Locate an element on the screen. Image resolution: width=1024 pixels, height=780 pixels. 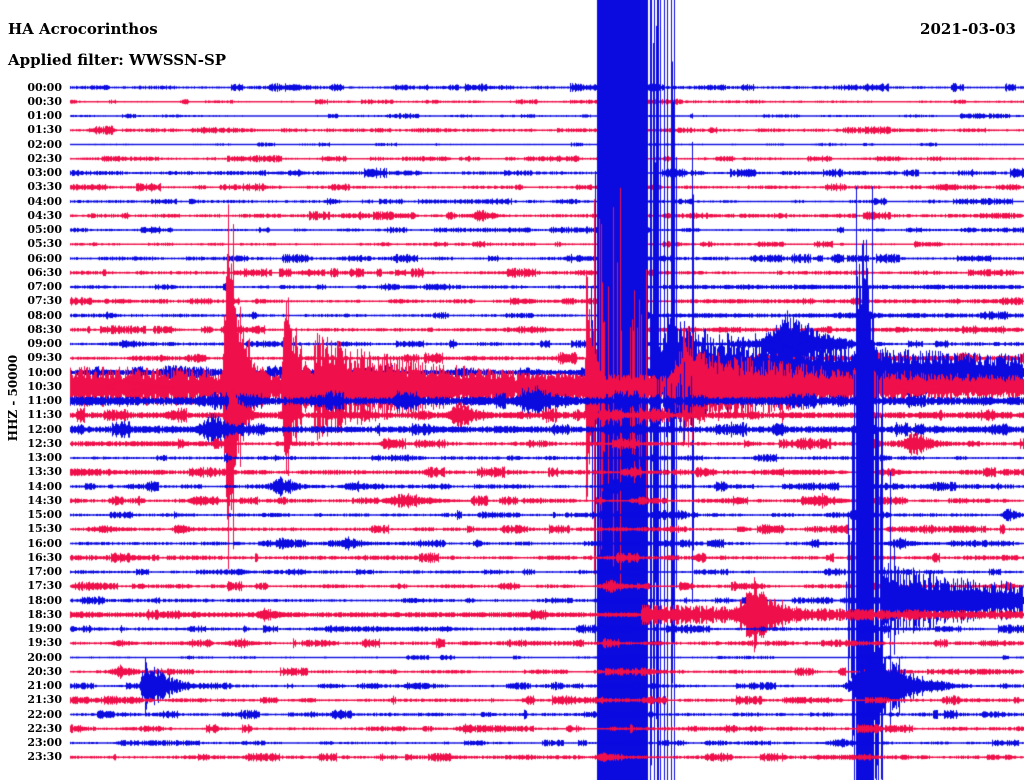
time-label: 15:00 is located at coordinates (44, 514).